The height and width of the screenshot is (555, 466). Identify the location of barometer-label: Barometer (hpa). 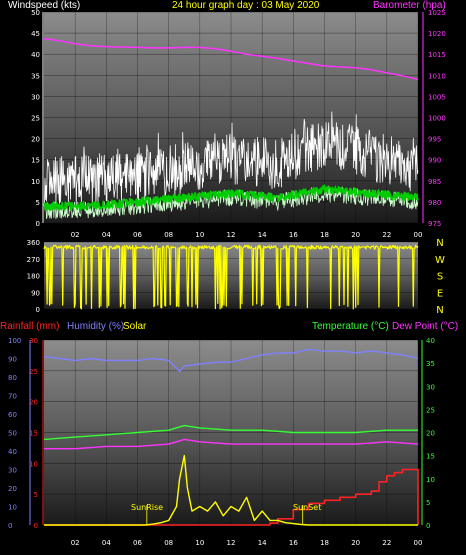
(409, 5).